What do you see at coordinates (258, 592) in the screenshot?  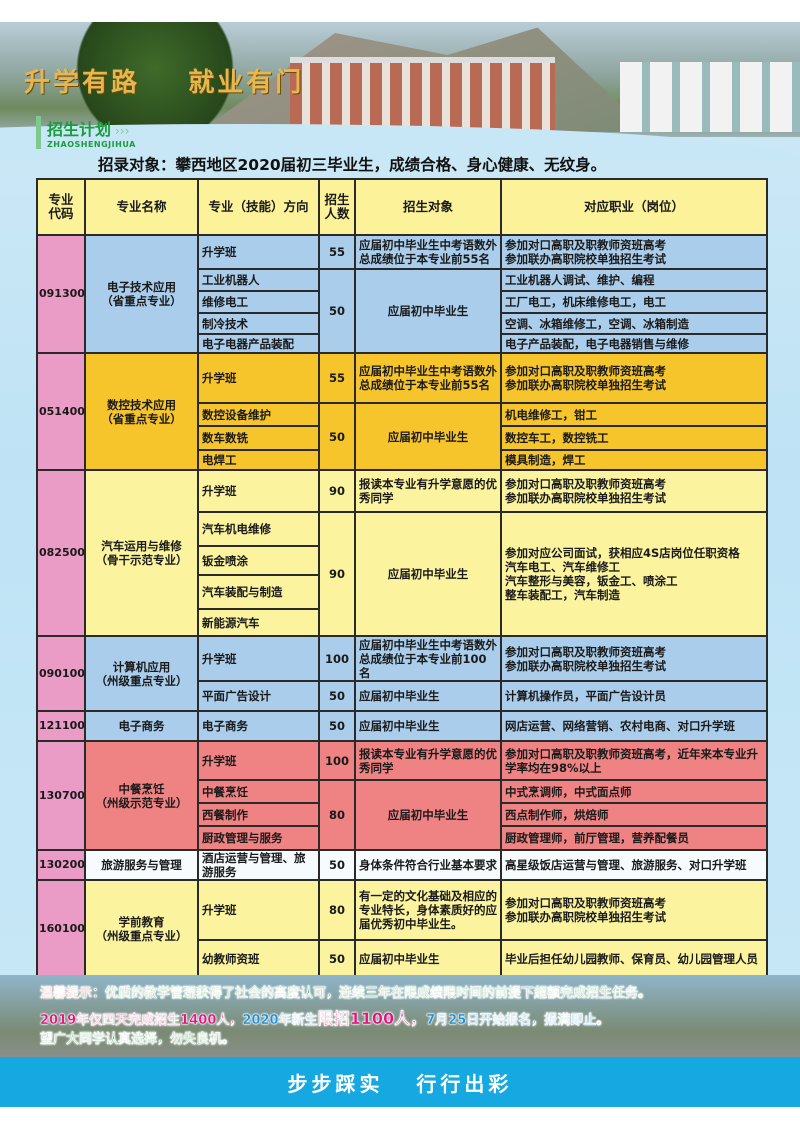 I see `direction: 汽车装配与制造` at bounding box center [258, 592].